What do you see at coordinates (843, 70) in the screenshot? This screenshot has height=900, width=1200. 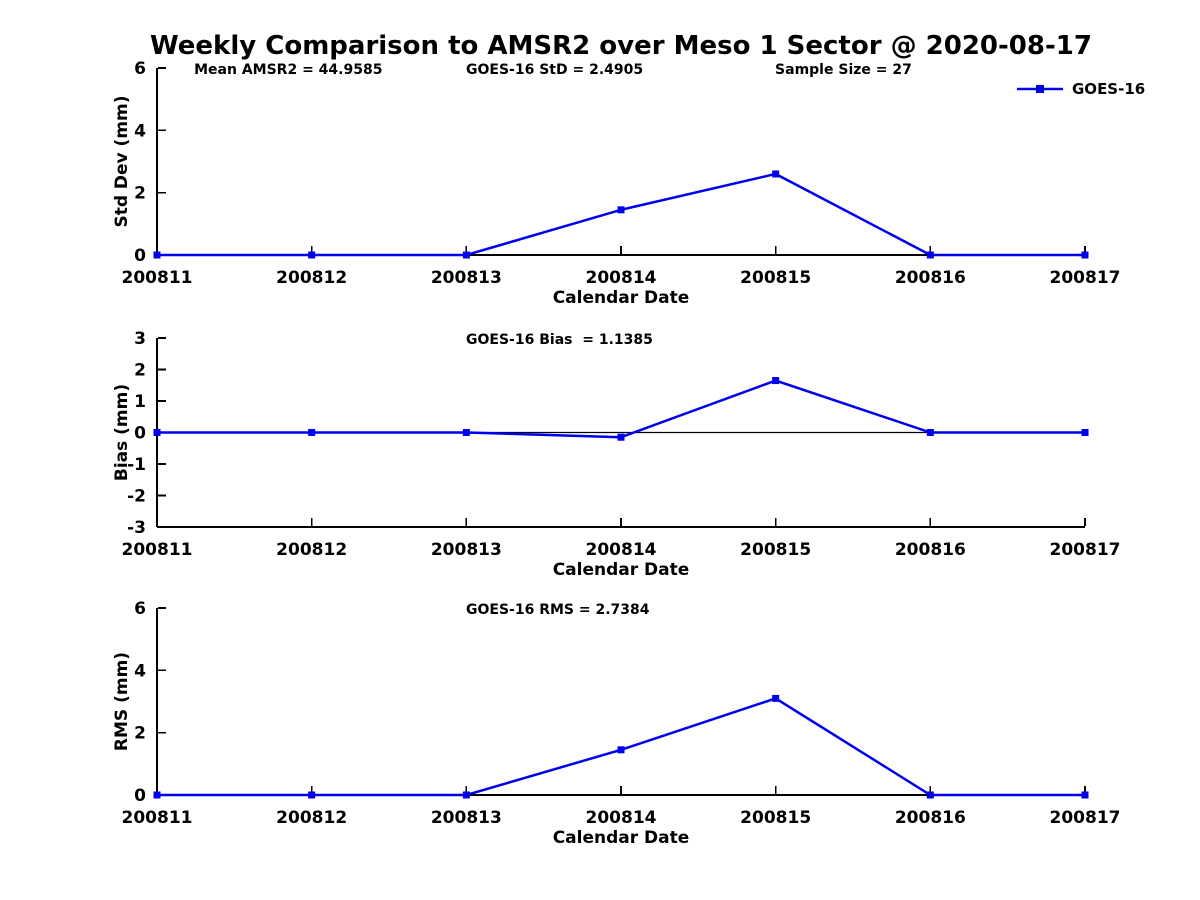 I see `stat-annotation: Sample Size = 27` at bounding box center [843, 70].